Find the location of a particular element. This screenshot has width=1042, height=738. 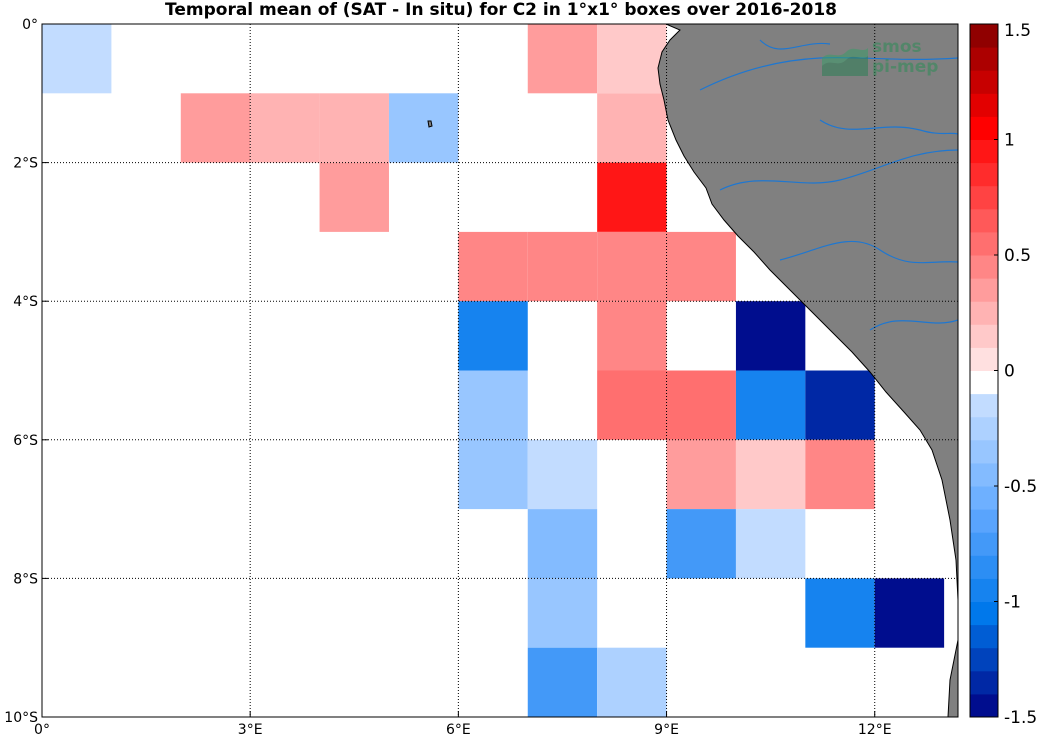

smos-pimep-logo: smos pi-mep is located at coordinates (884, 59).